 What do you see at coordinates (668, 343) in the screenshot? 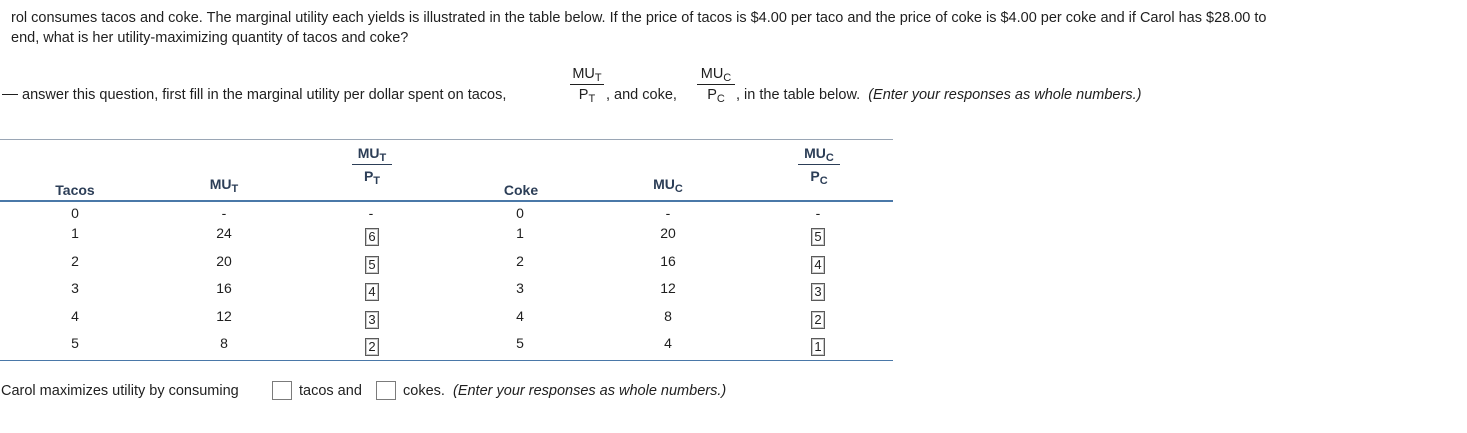
I see `cell-mu-c: 4` at bounding box center [668, 343].